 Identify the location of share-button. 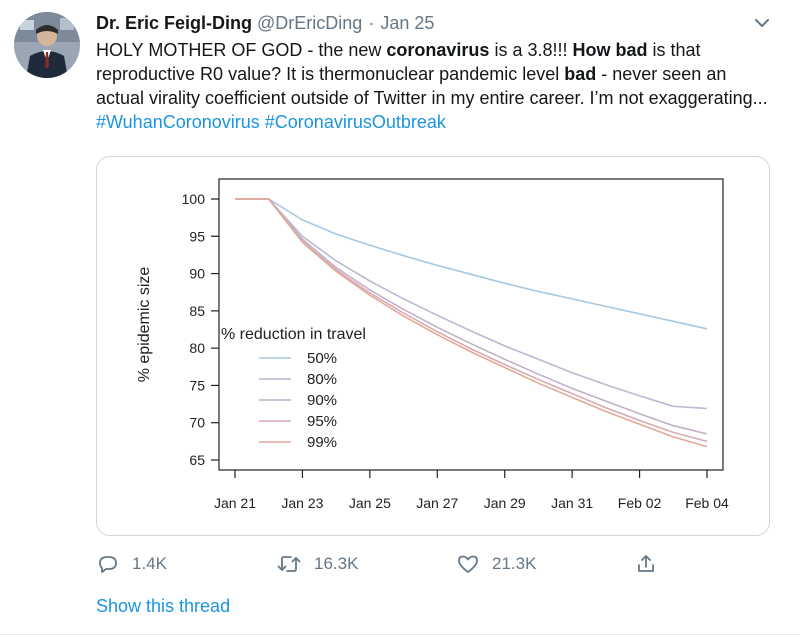
(652, 564).